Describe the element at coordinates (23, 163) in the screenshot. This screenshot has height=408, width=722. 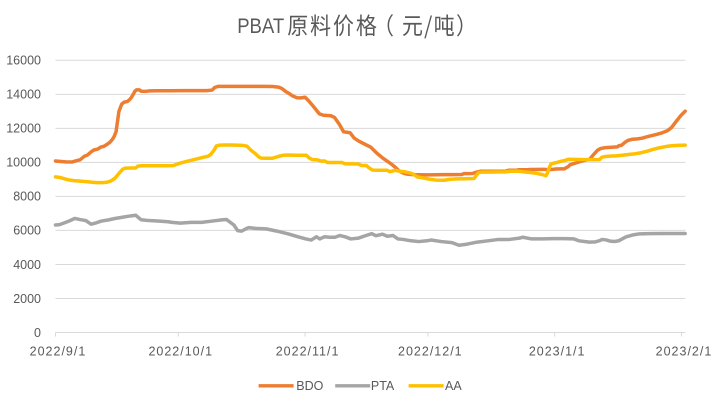
I see `svg-text: 10000` at that location.